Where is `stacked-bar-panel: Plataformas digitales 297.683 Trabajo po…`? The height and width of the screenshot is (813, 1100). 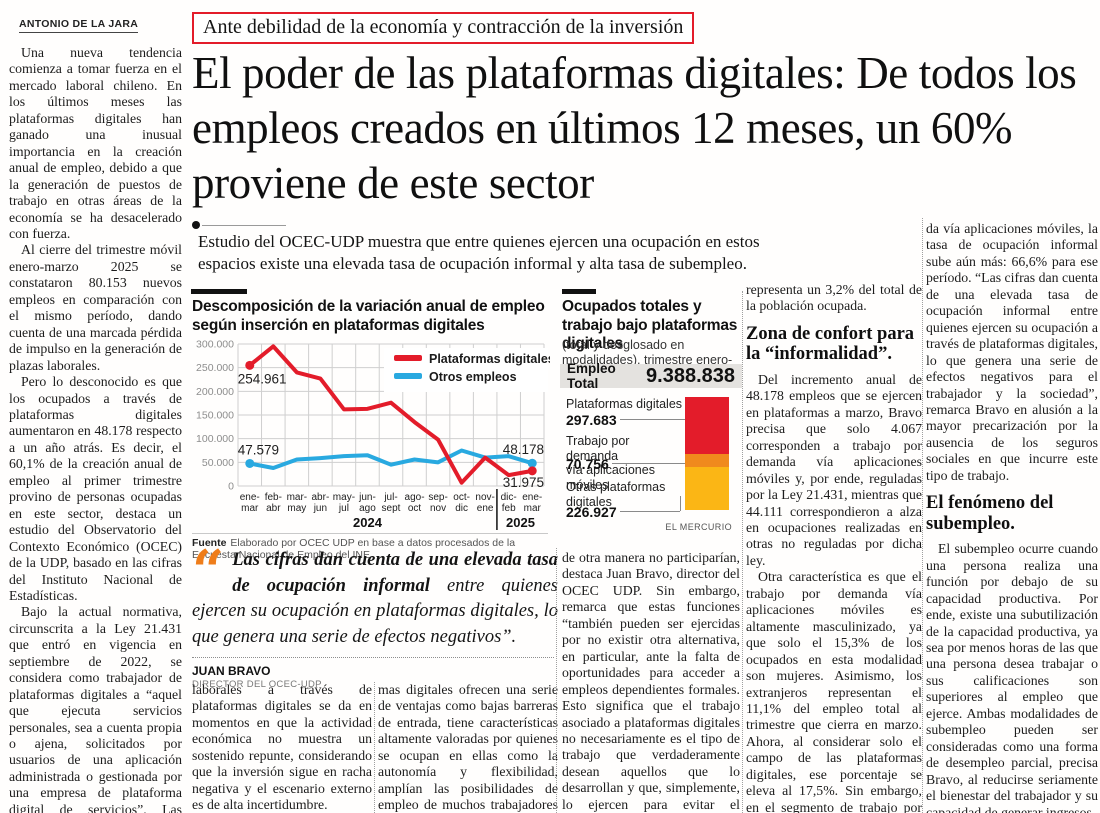 stacked-bar-panel: Plataformas digitales 297.683 Trabajo po… is located at coordinates (651, 461).